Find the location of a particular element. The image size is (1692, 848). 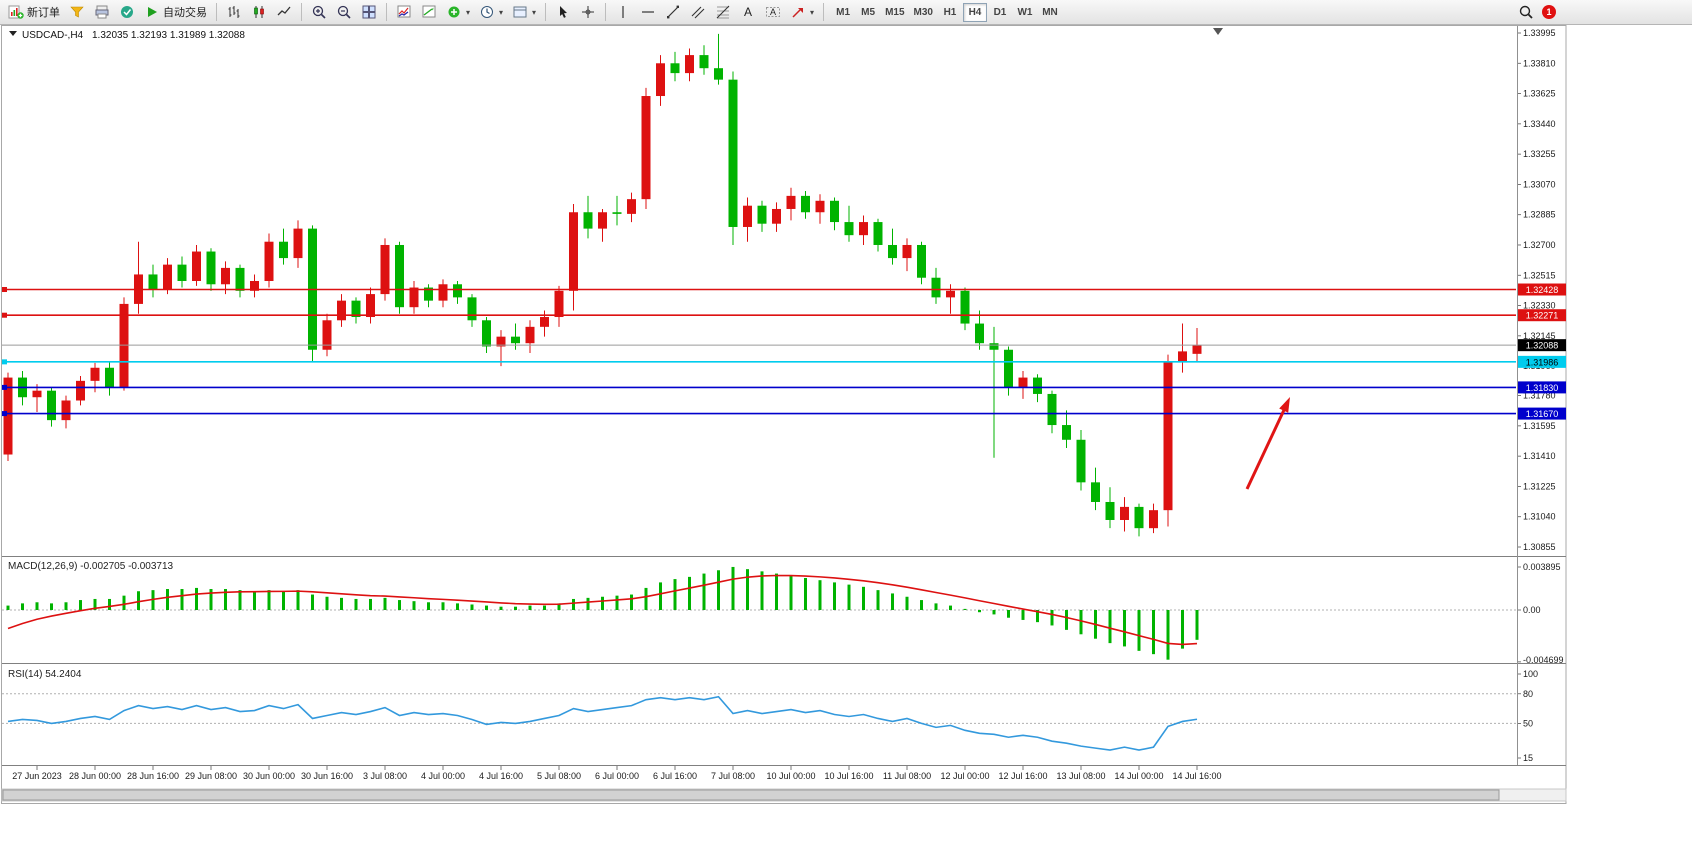

rsi-line is located at coordinates (602, 723).